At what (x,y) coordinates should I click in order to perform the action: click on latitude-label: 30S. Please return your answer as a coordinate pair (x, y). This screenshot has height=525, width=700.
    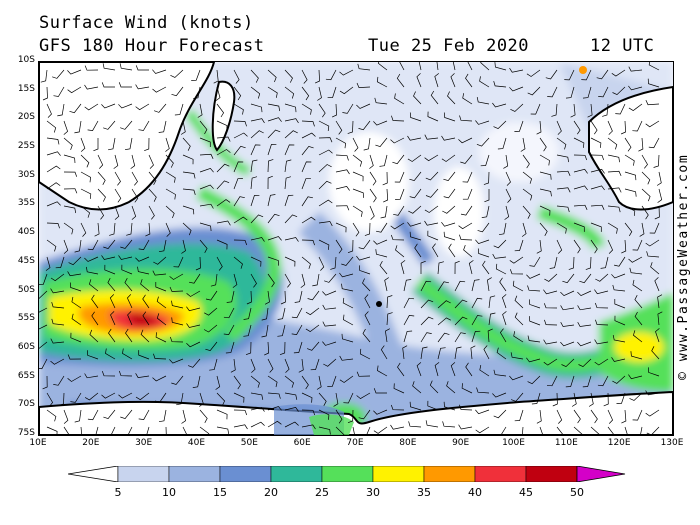
    Looking at the image, I should click on (26, 174).